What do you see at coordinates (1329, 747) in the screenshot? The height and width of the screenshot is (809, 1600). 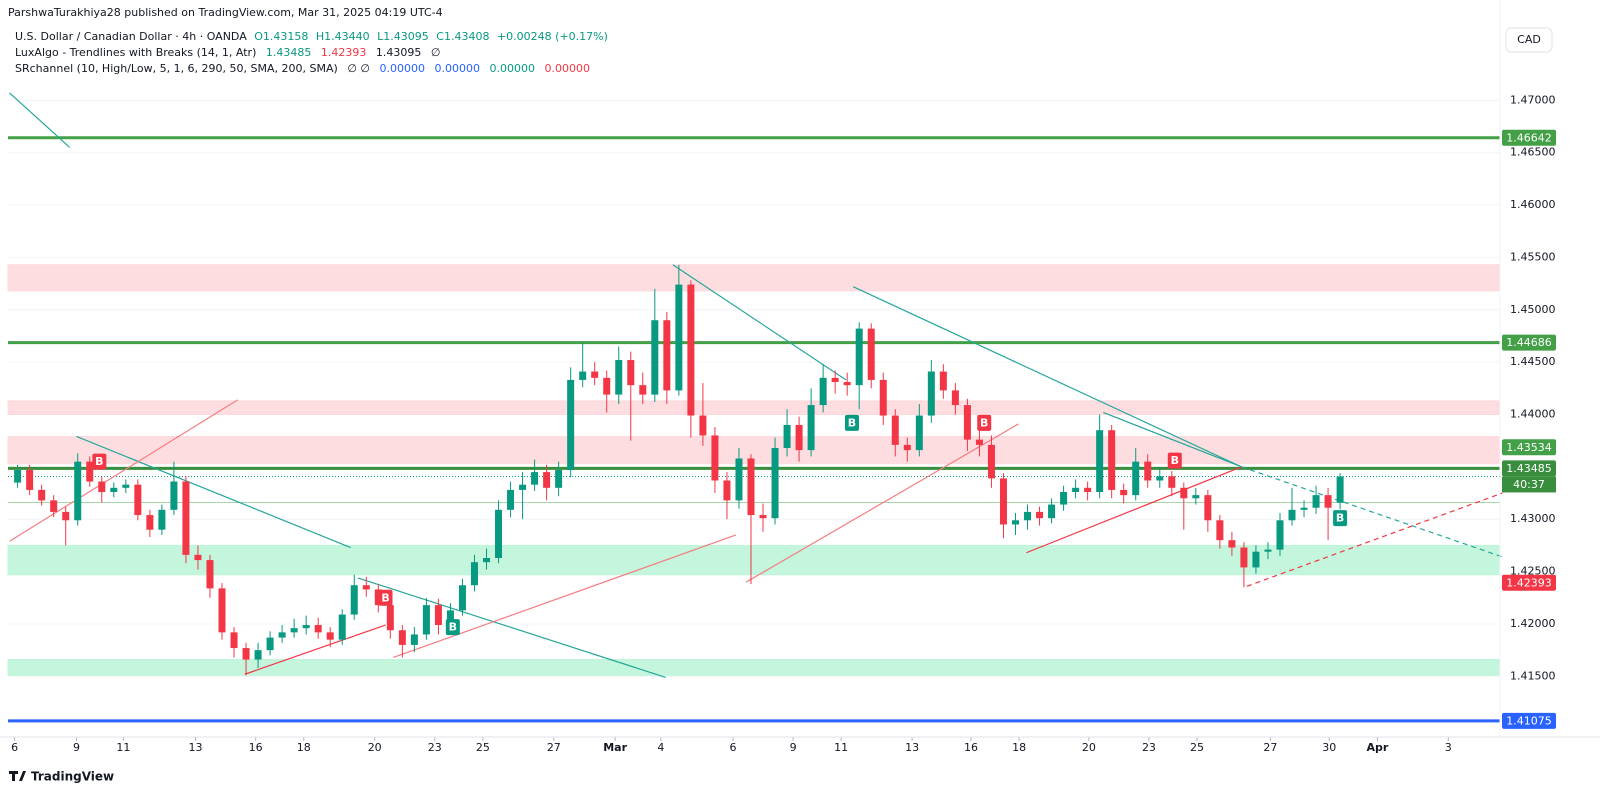 I see `x-tick-label: 30` at bounding box center [1329, 747].